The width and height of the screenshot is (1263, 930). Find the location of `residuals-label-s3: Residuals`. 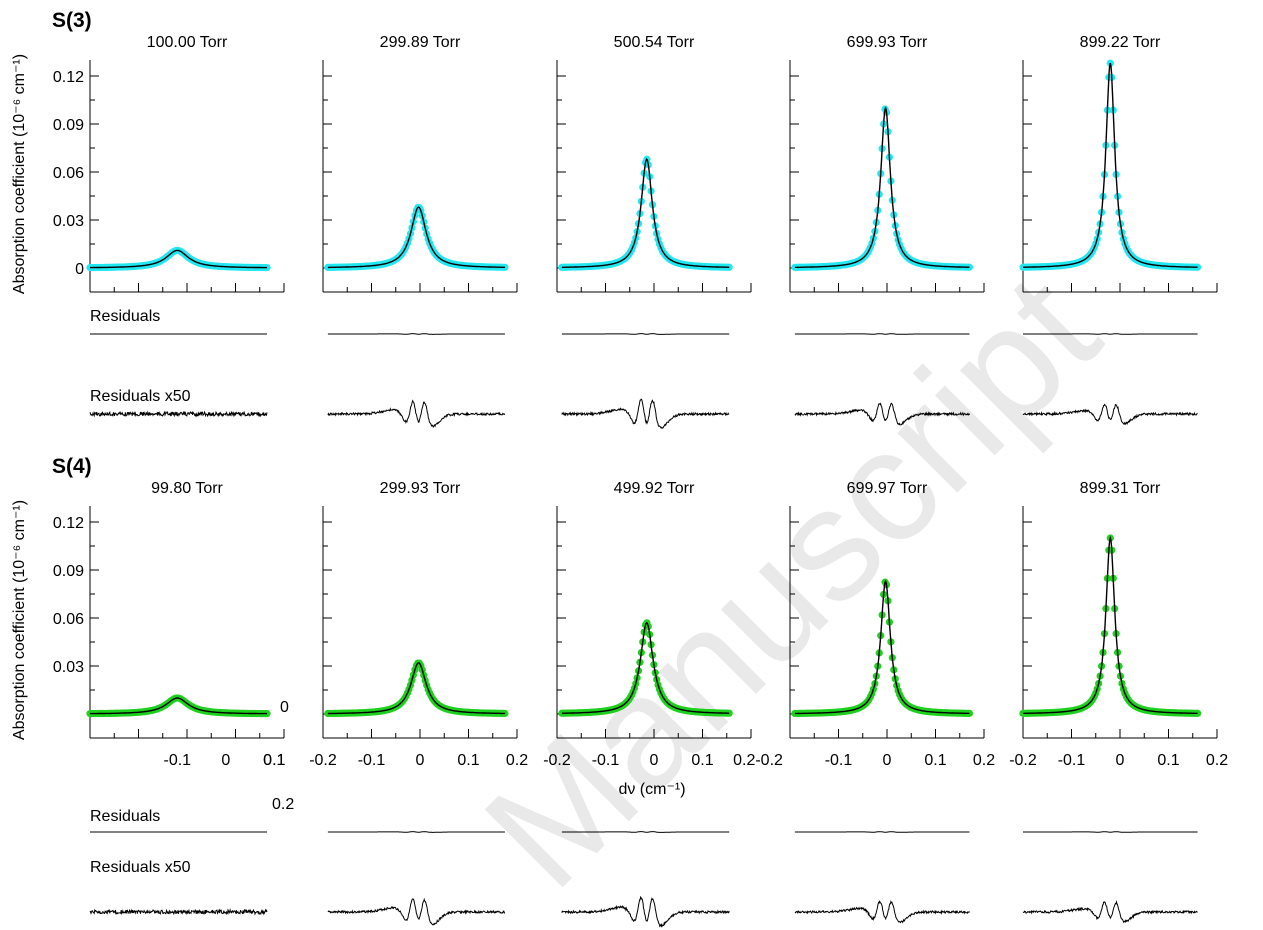

residuals-label-s3: Residuals is located at coordinates (125, 316).